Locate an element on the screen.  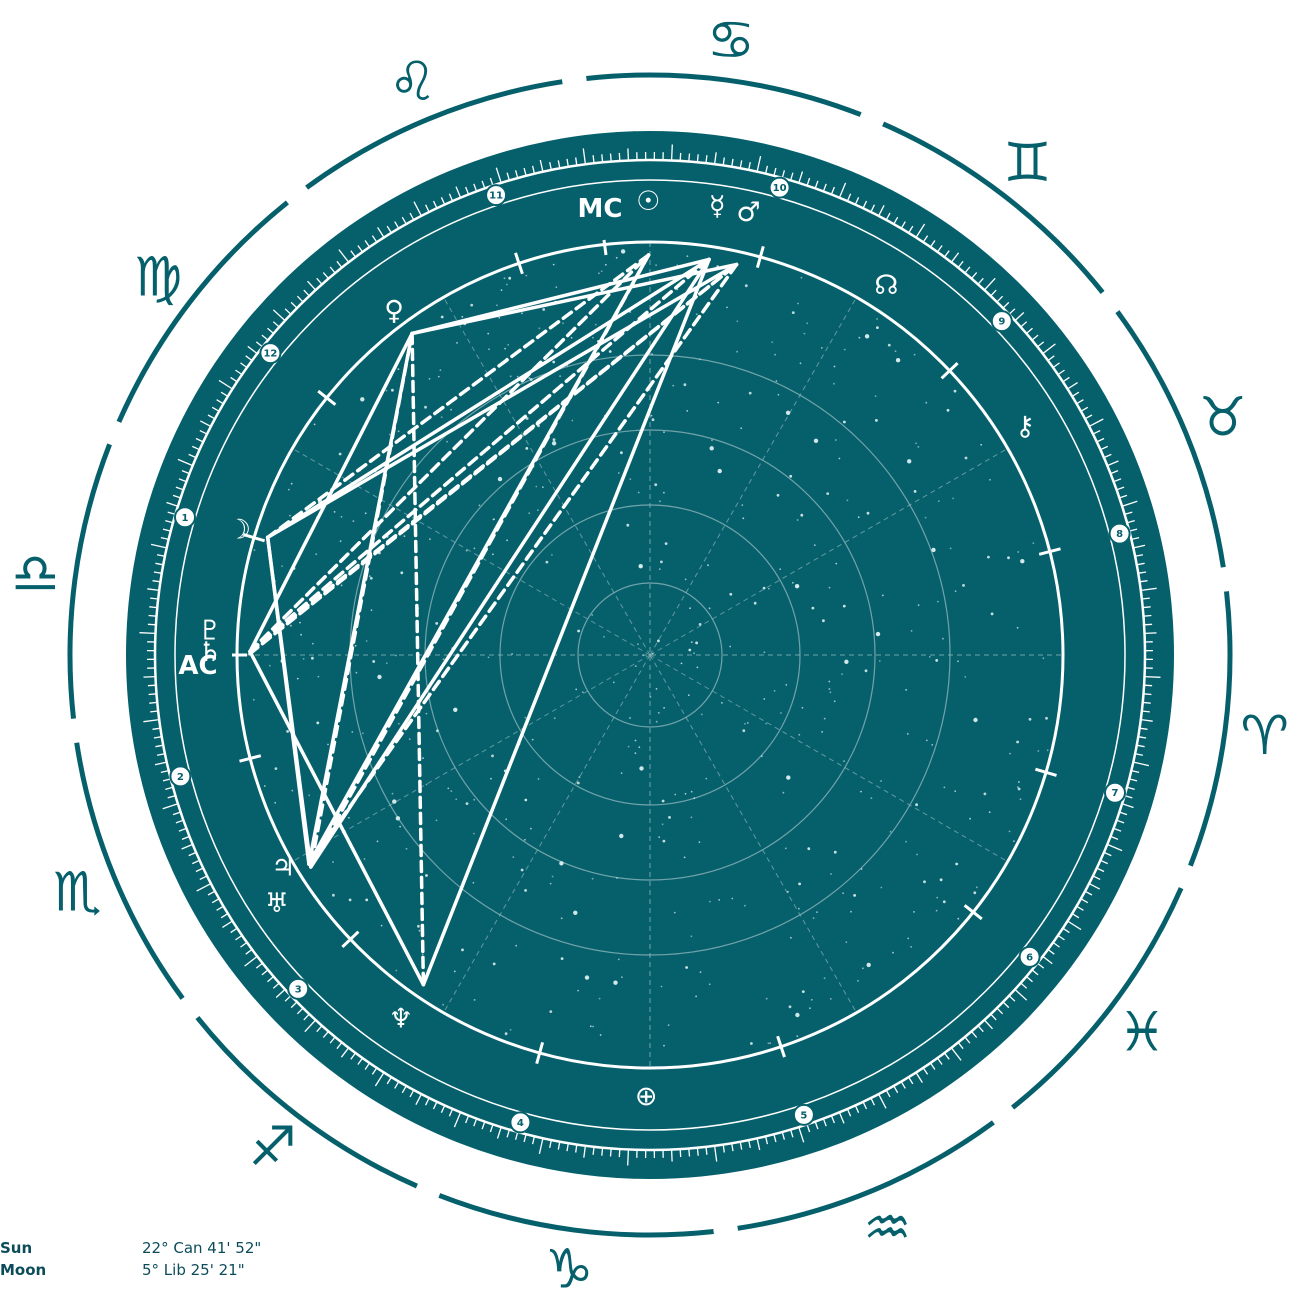
saturn-icon: ♄ is located at coordinates (210, 652).